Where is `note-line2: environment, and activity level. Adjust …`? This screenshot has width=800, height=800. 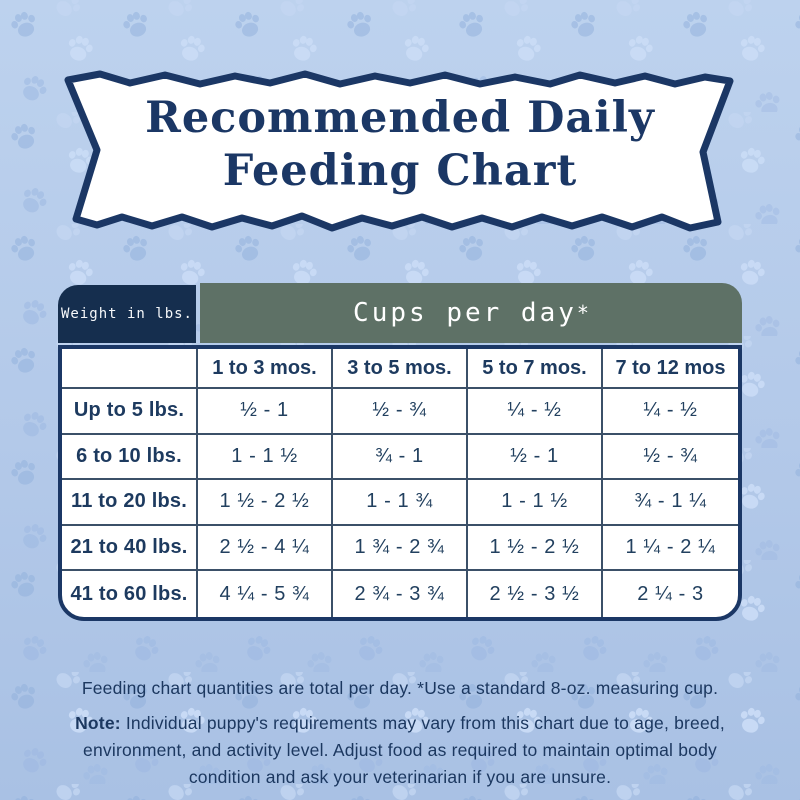
note-line2: environment, and activity level. Adjust … is located at coordinates (400, 750).